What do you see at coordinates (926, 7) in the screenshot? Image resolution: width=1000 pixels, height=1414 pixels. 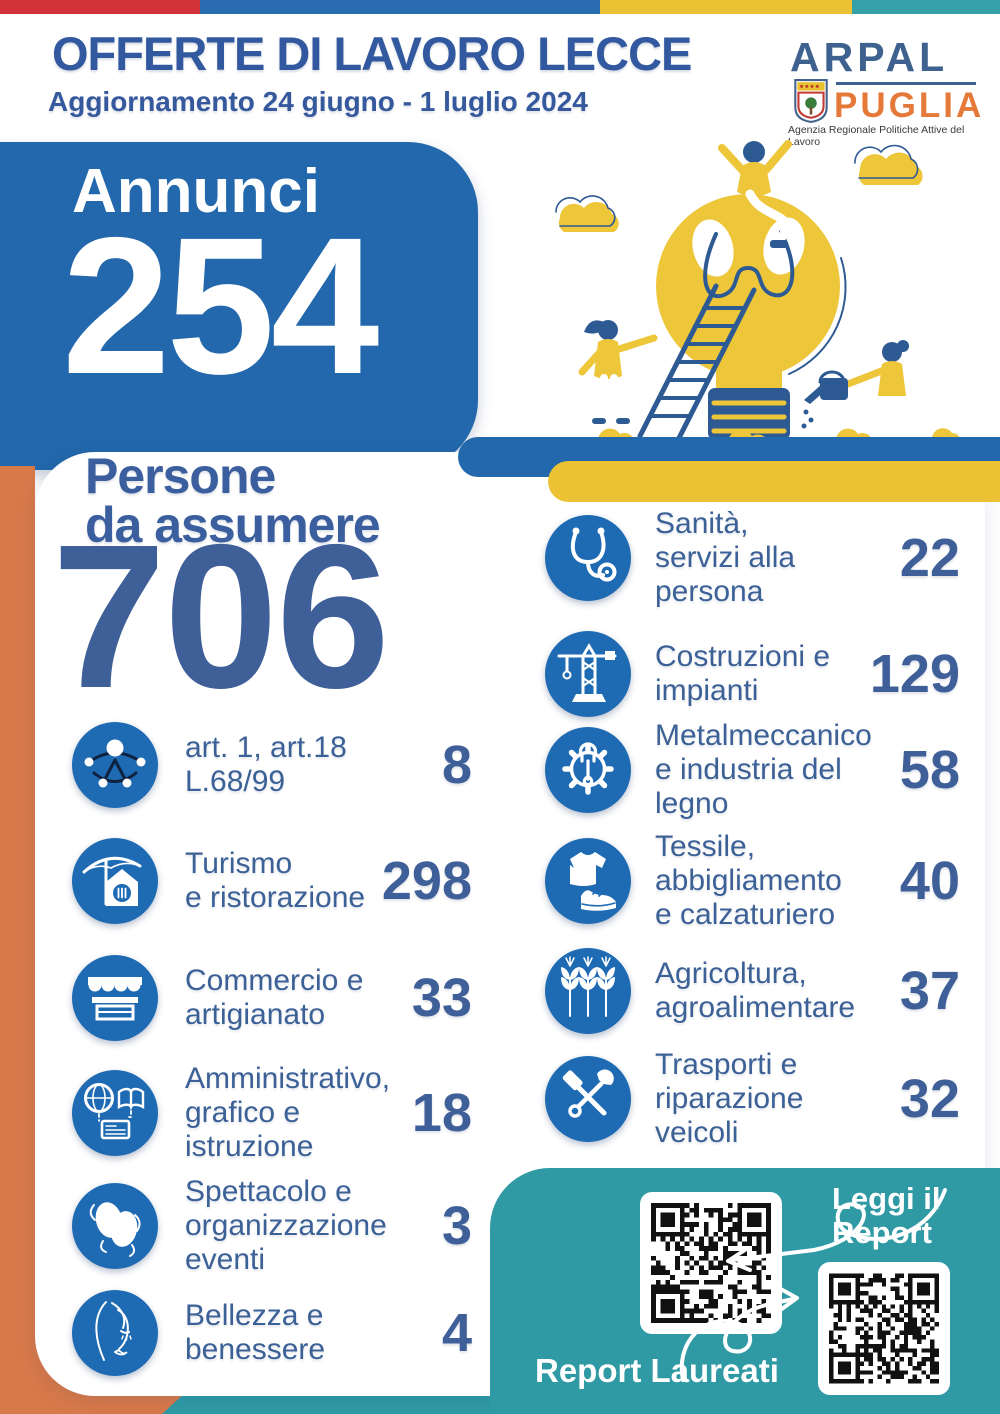 I see `top-bar-teal` at bounding box center [926, 7].